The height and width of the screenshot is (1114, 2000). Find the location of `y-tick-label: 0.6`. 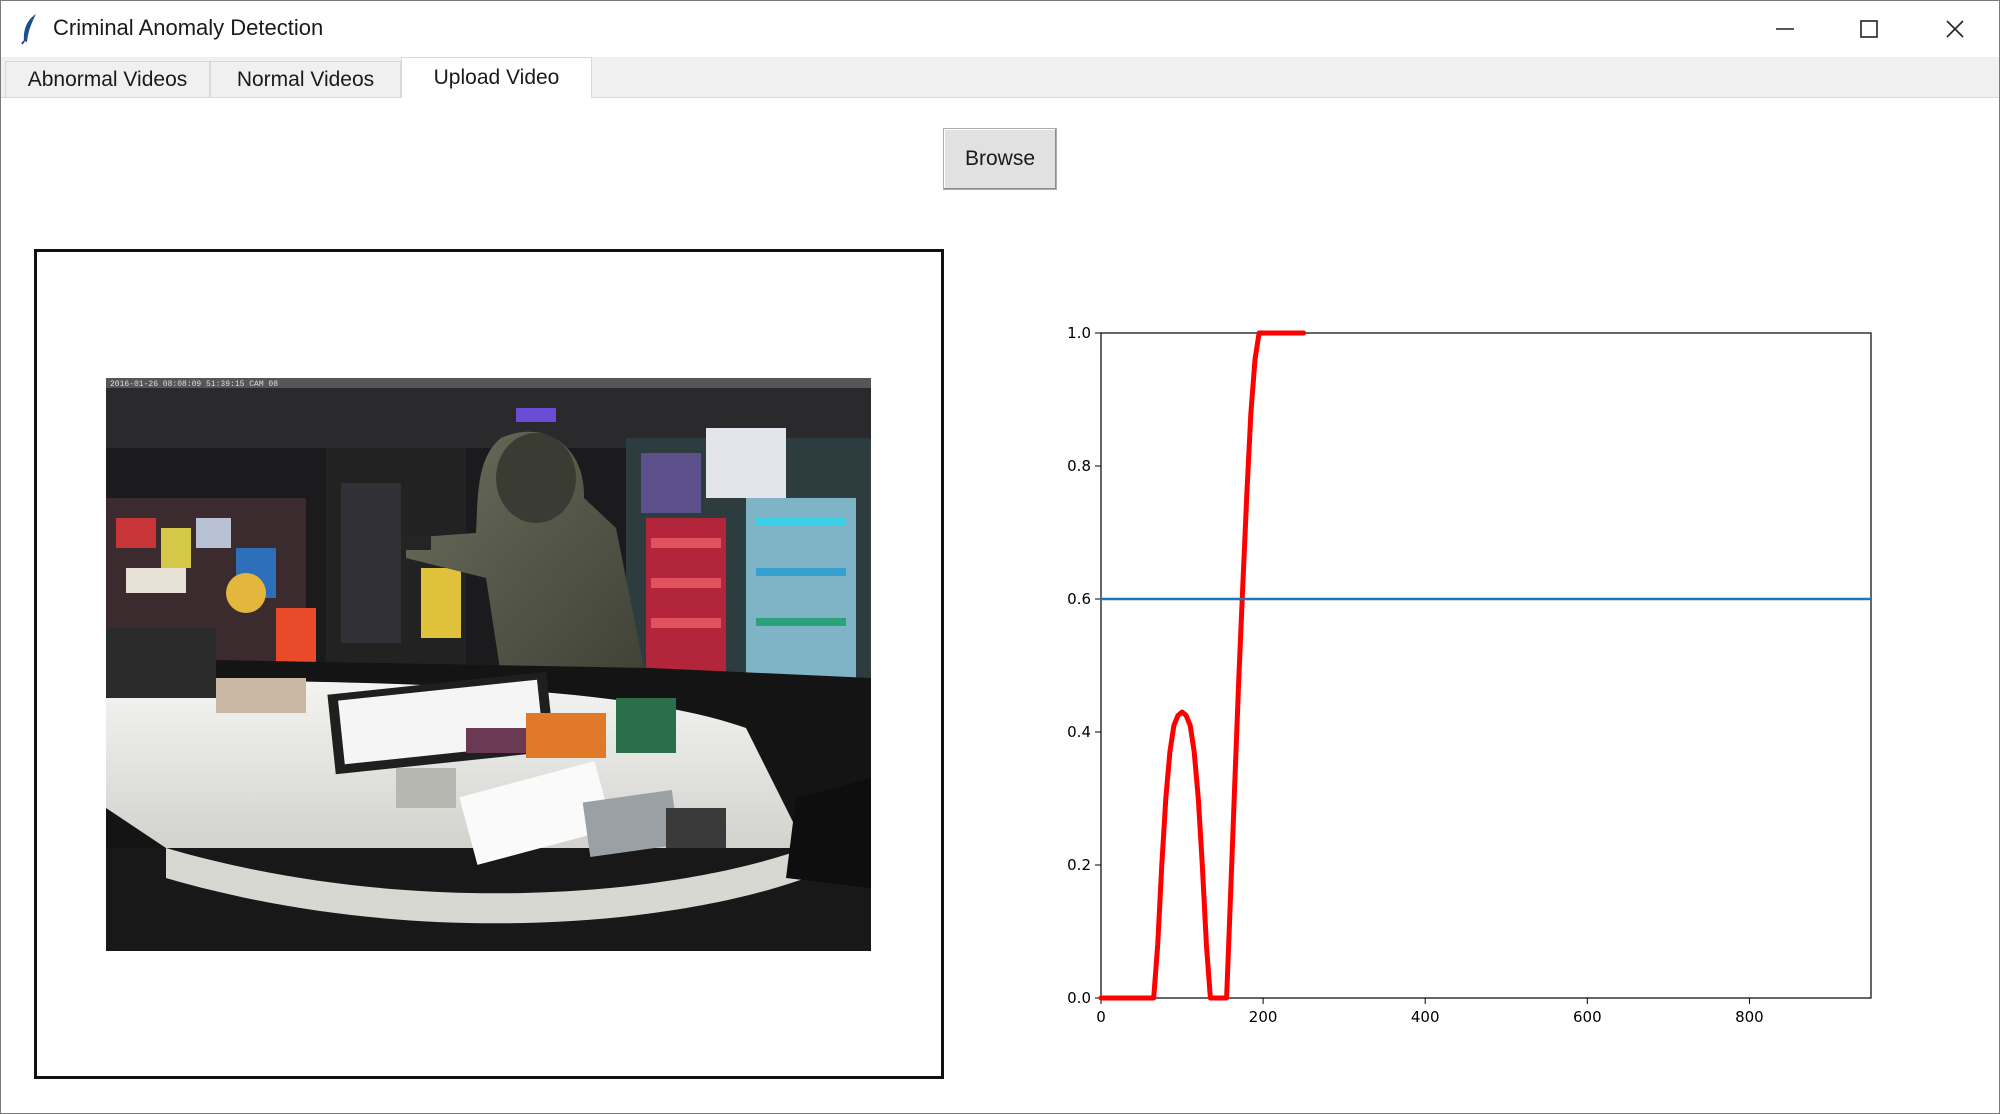

y-tick-label: 0.6 is located at coordinates (1079, 599).